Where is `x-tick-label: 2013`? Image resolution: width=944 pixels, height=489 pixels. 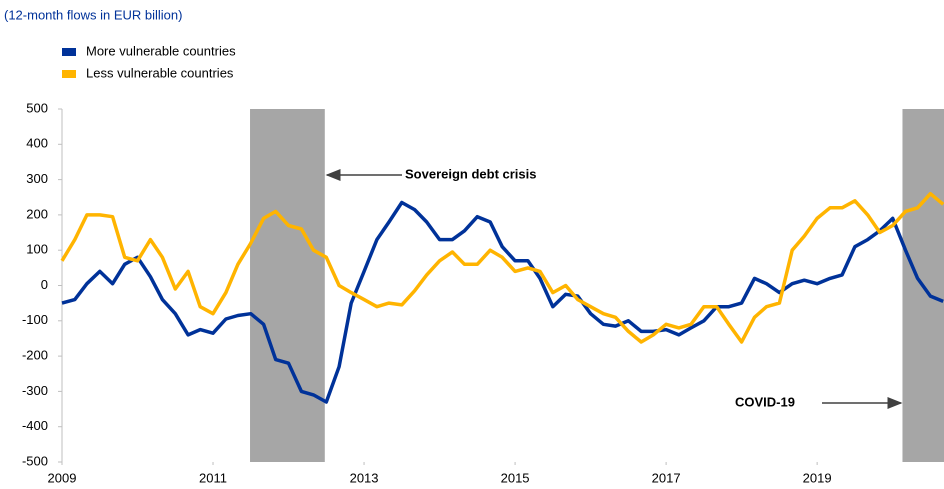
x-tick-label: 2013 is located at coordinates (364, 477).